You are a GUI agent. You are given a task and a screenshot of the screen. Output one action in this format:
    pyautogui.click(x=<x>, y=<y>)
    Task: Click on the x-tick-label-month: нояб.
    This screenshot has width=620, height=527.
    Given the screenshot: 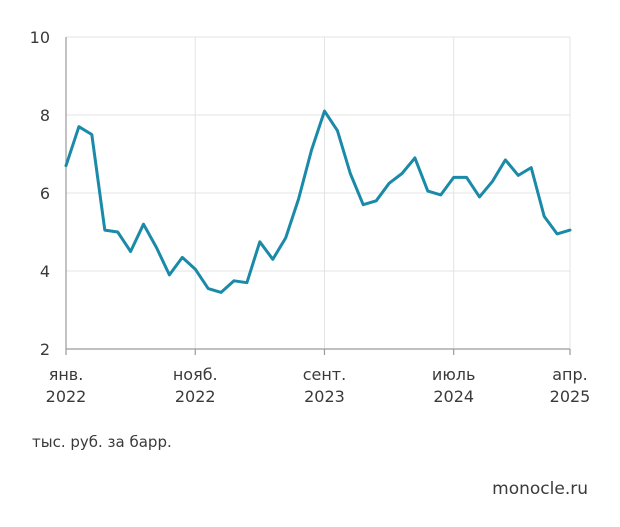 What is the action you would take?
    pyautogui.click(x=195, y=374)
    